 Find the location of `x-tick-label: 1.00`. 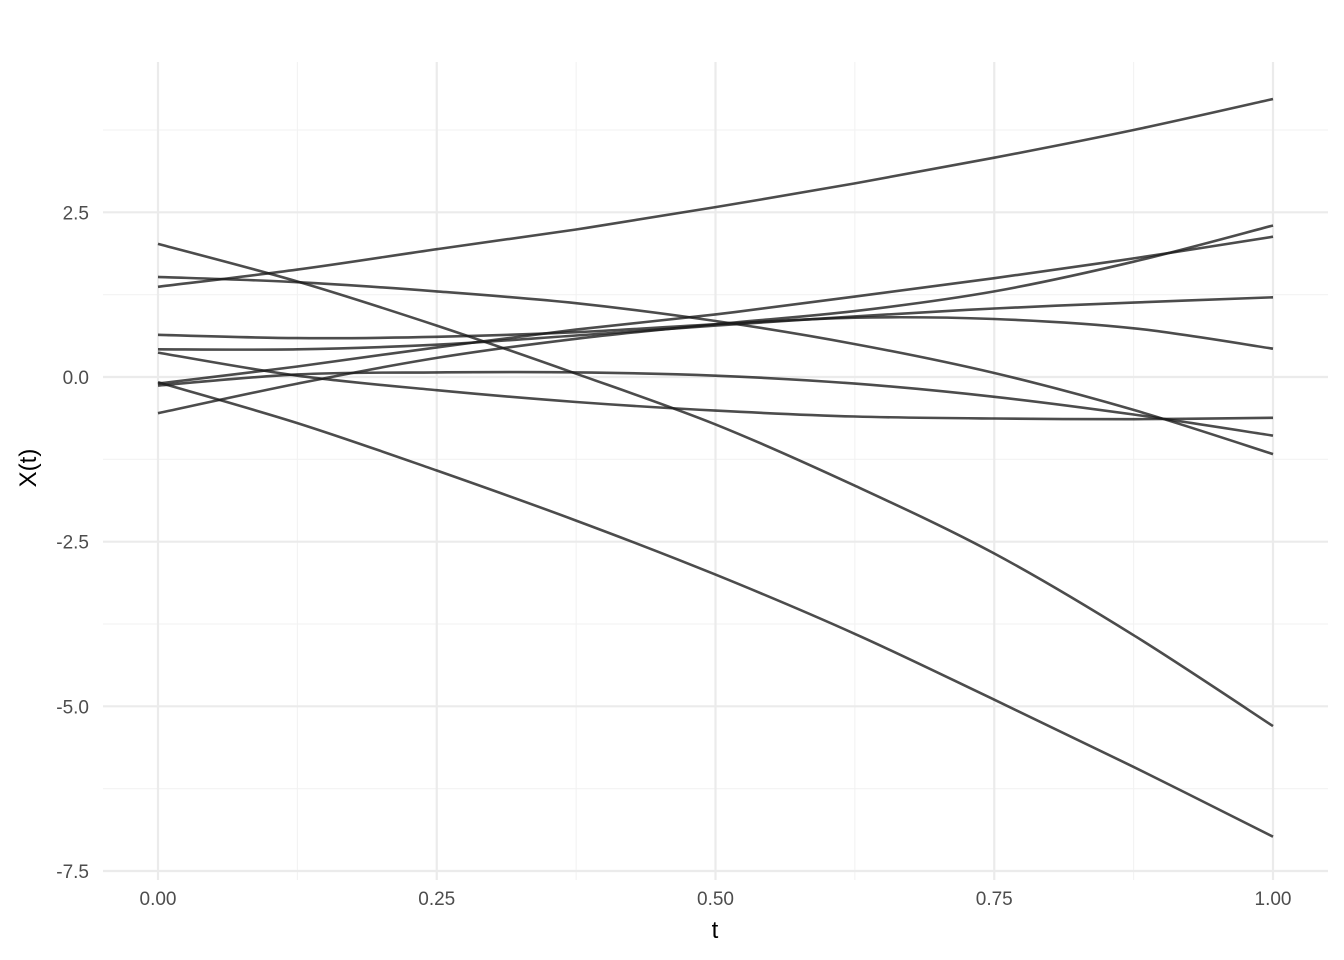

x-tick-label: 1.00 is located at coordinates (1273, 899).